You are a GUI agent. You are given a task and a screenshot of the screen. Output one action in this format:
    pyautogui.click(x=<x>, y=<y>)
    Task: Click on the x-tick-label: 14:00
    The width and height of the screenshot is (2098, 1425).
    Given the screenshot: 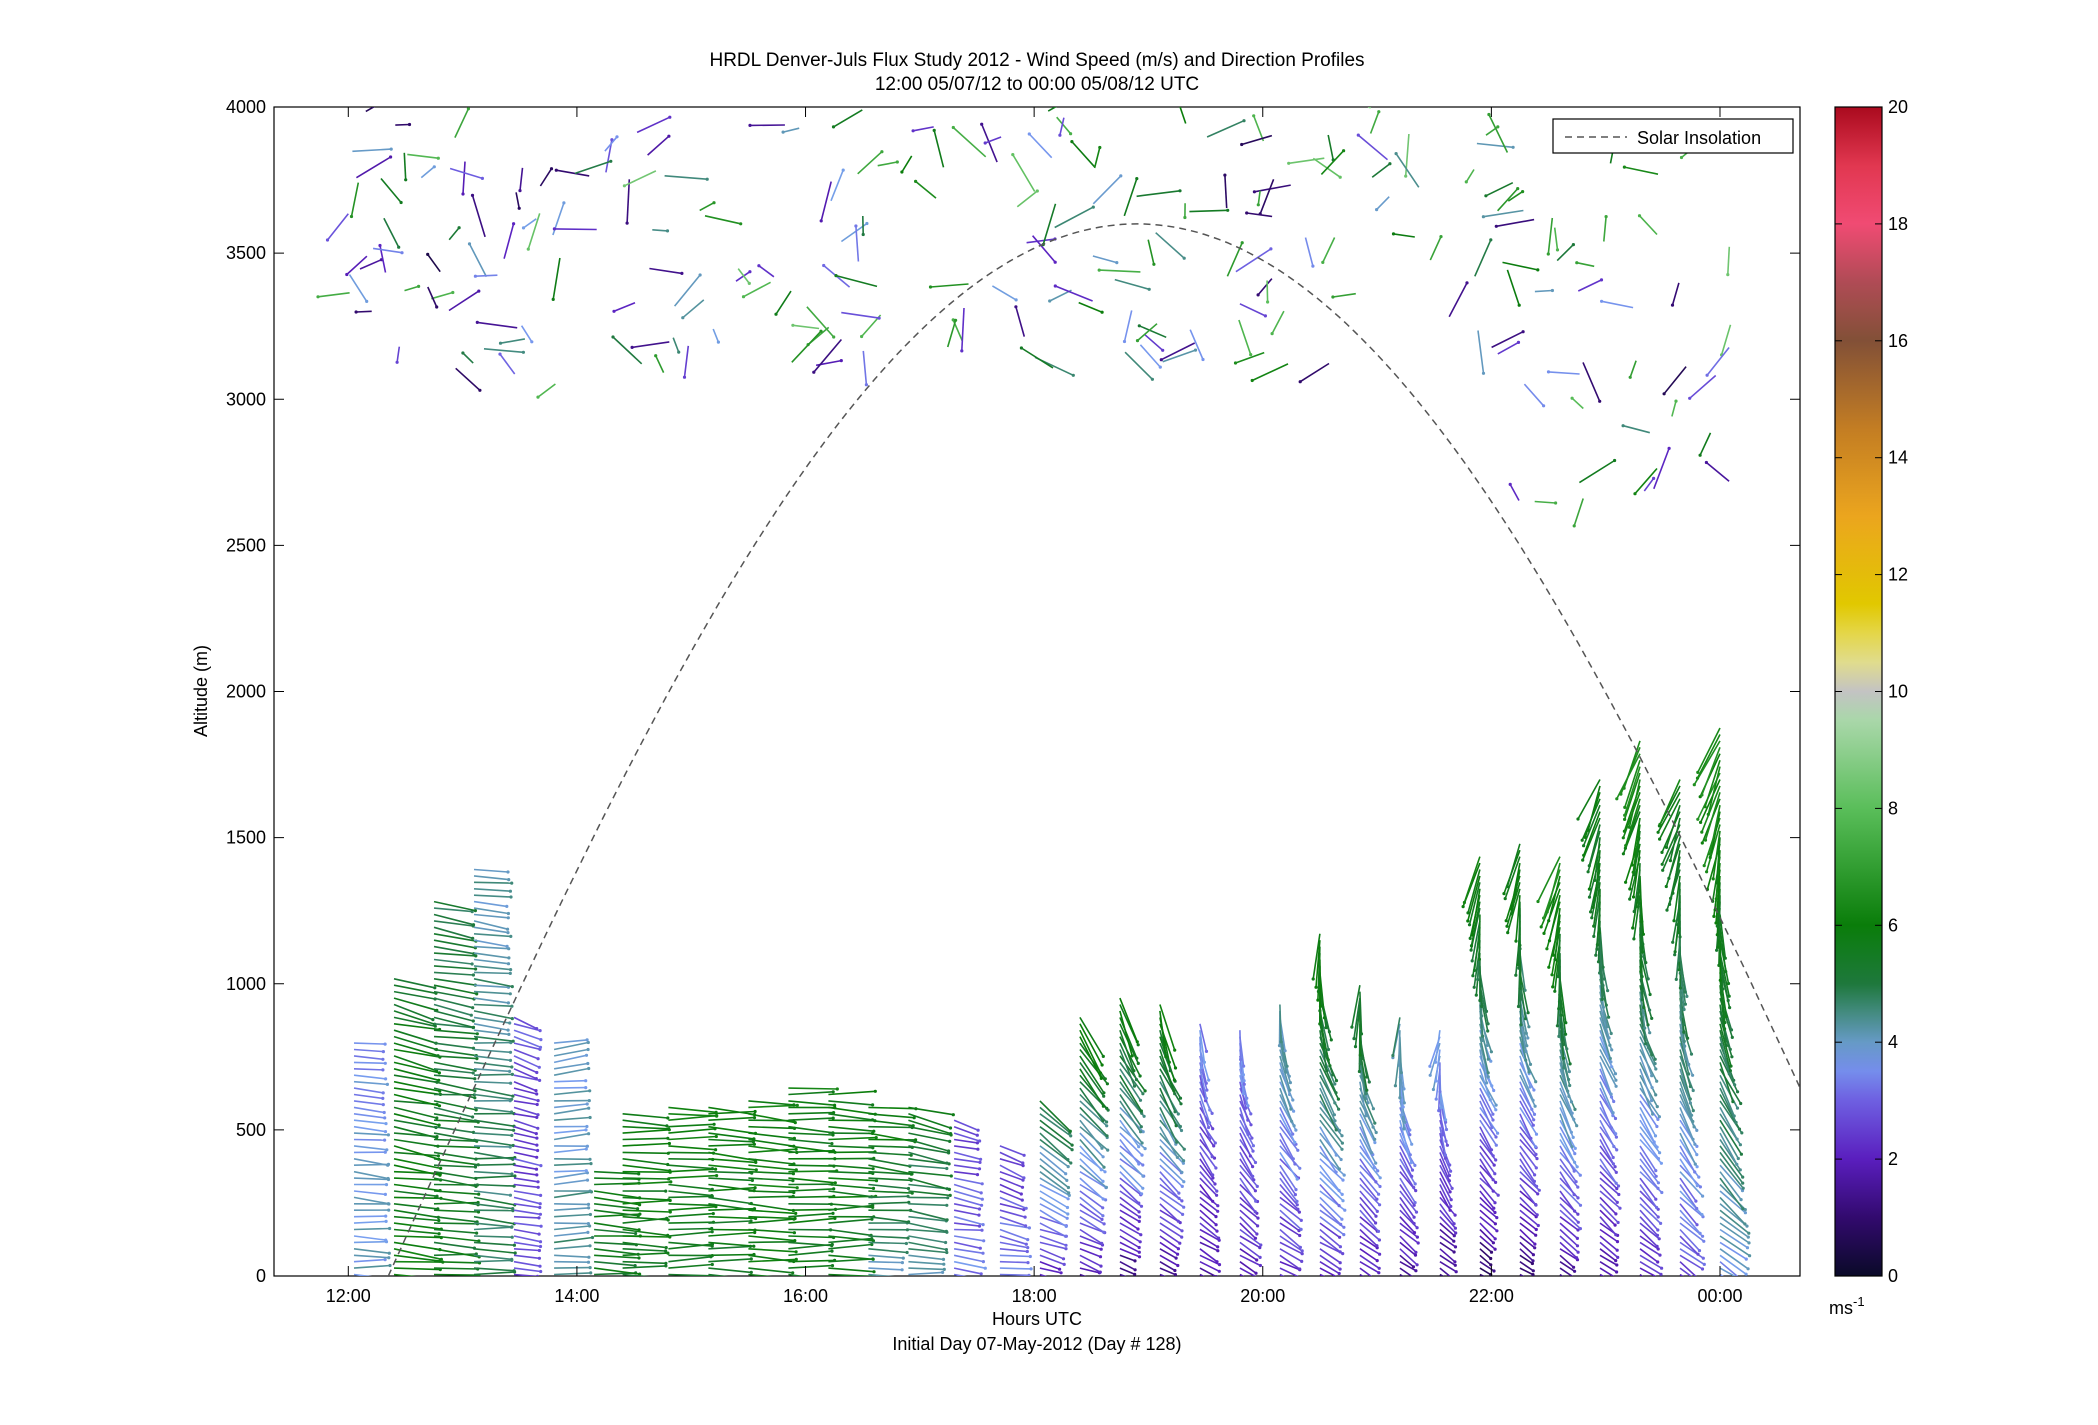 What is the action you would take?
    pyautogui.click(x=576, y=1296)
    